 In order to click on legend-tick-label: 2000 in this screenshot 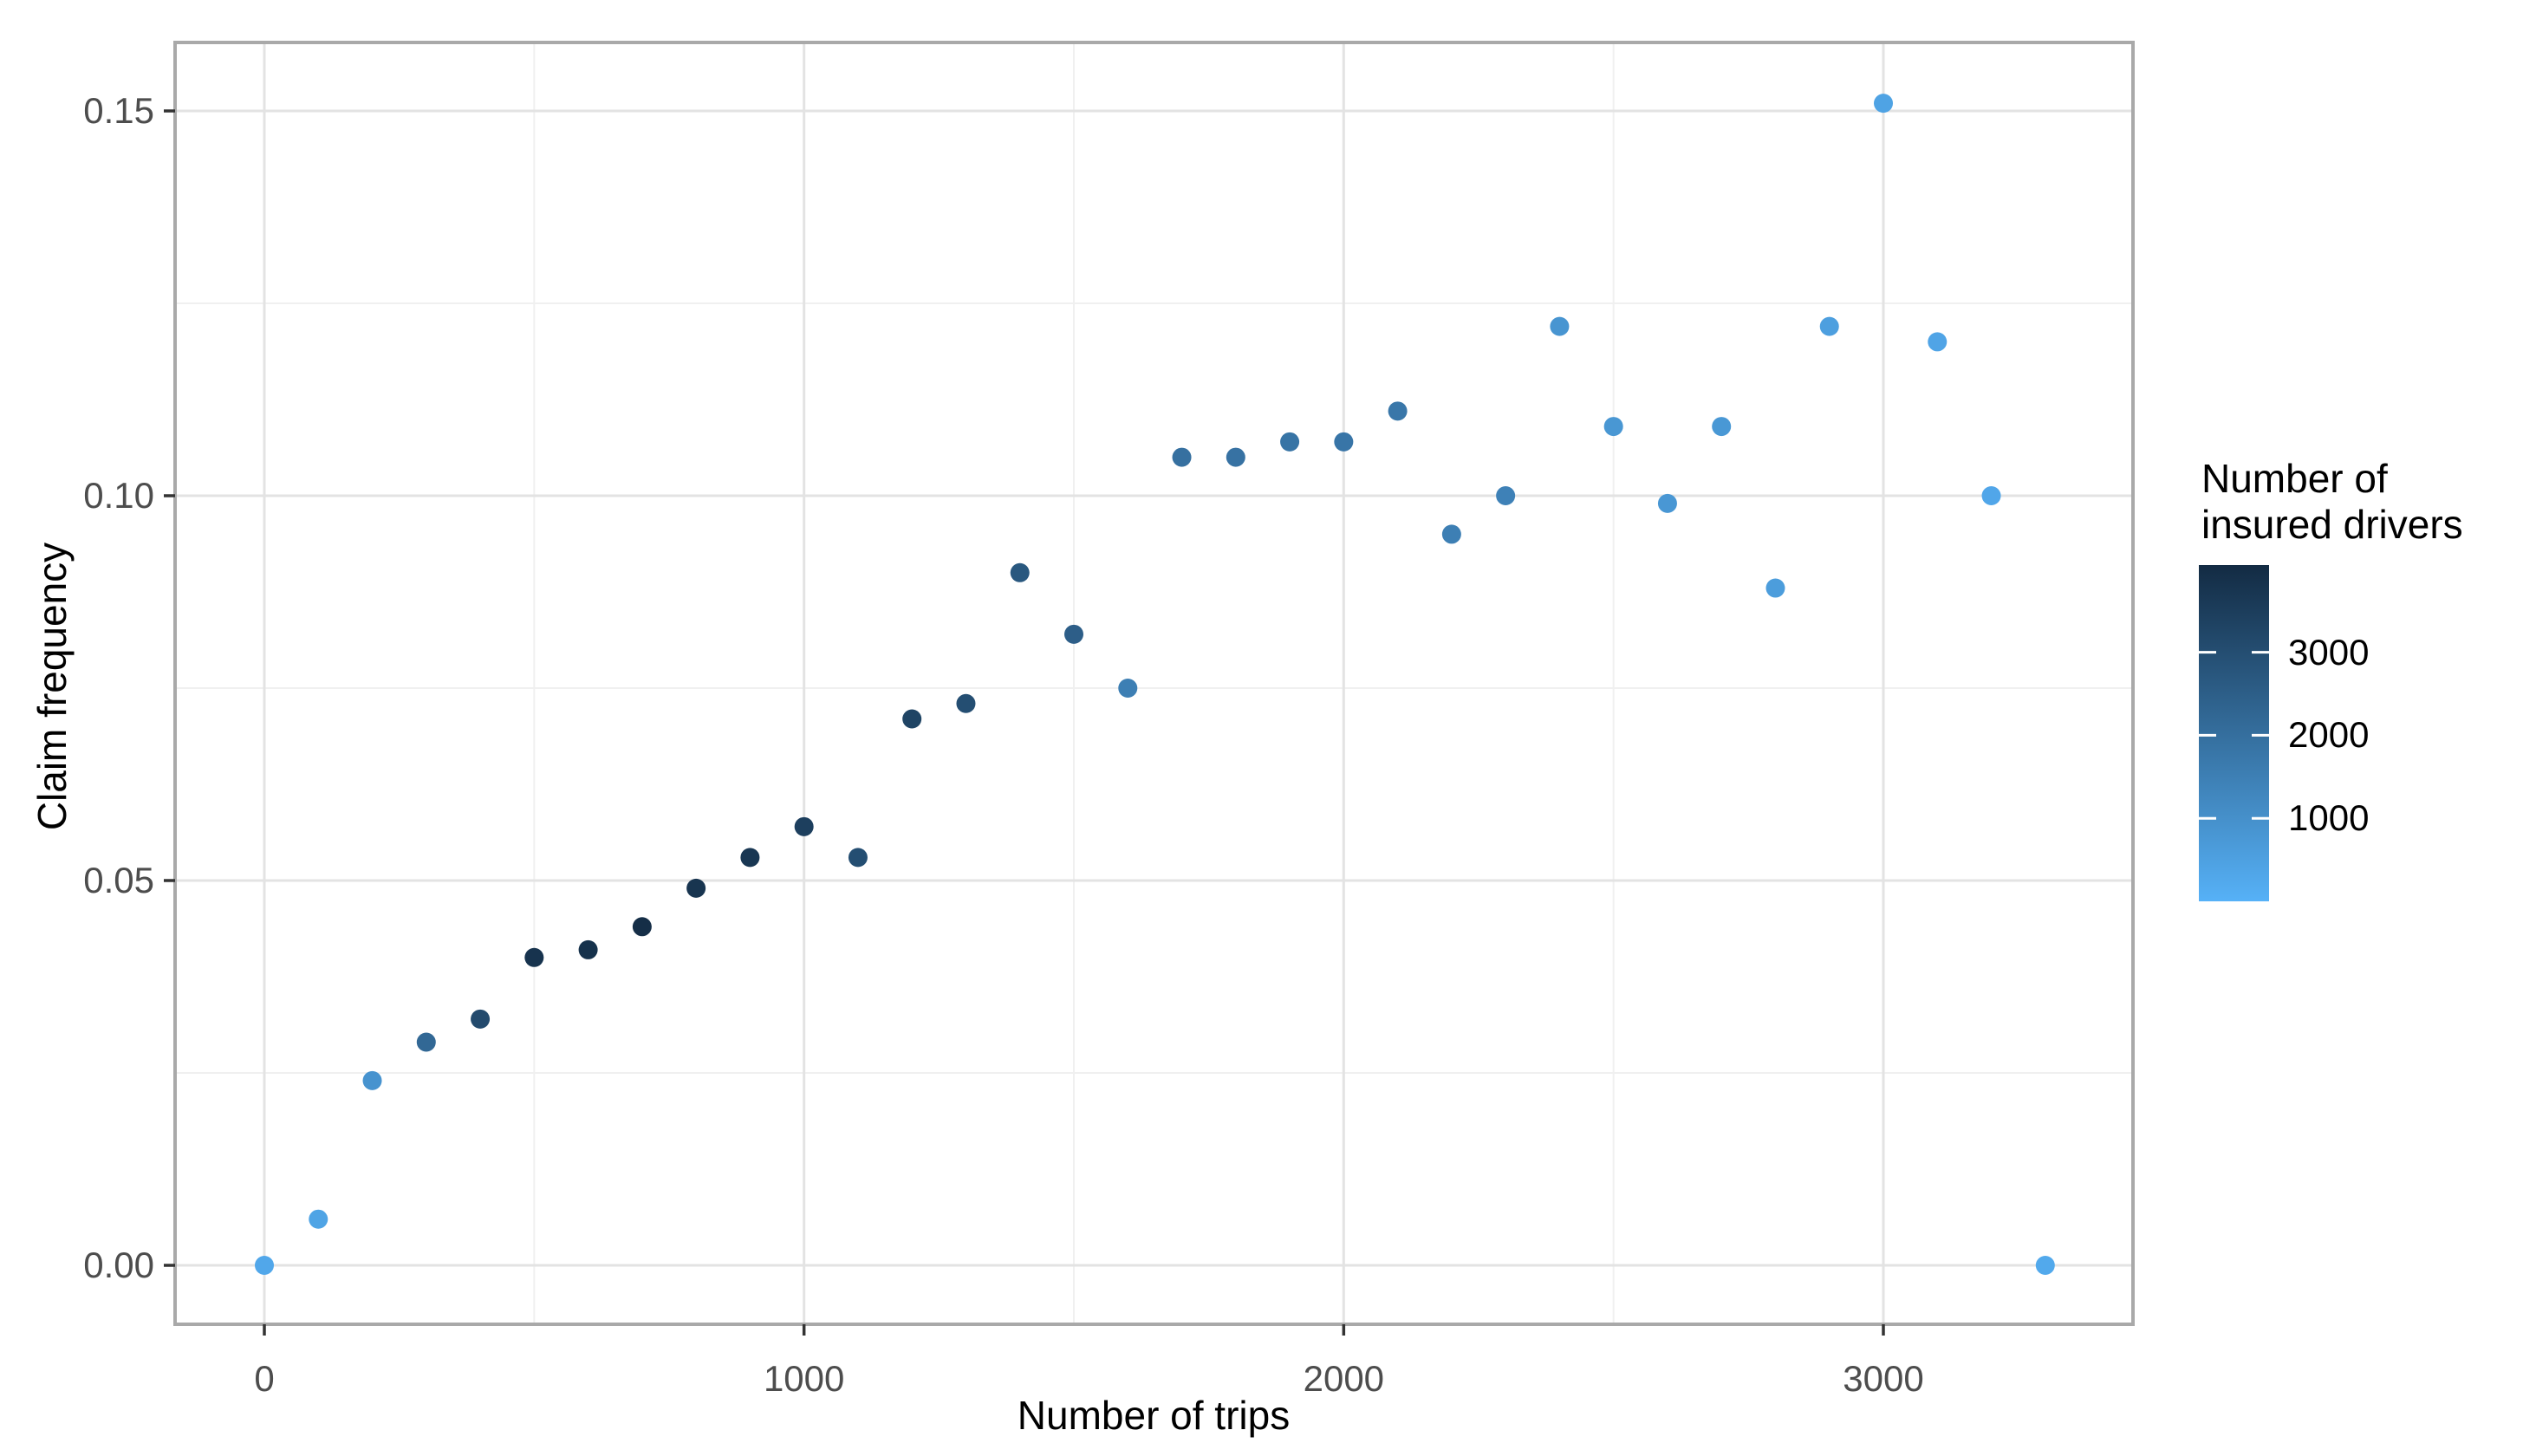, I will do `click(2329, 735)`.